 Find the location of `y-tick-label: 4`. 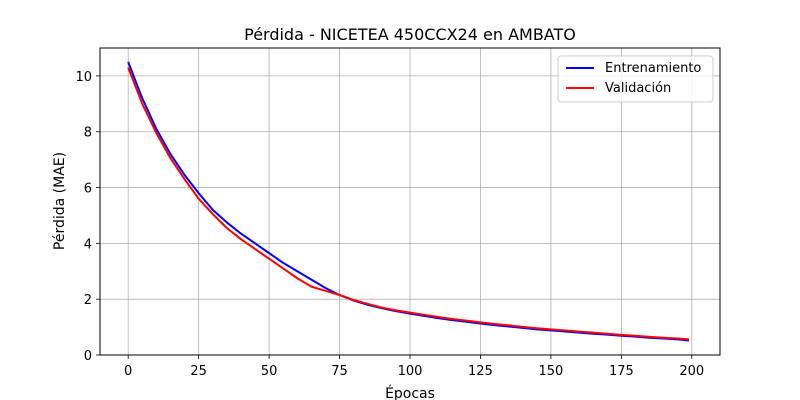

y-tick-label: 4 is located at coordinates (88, 244).